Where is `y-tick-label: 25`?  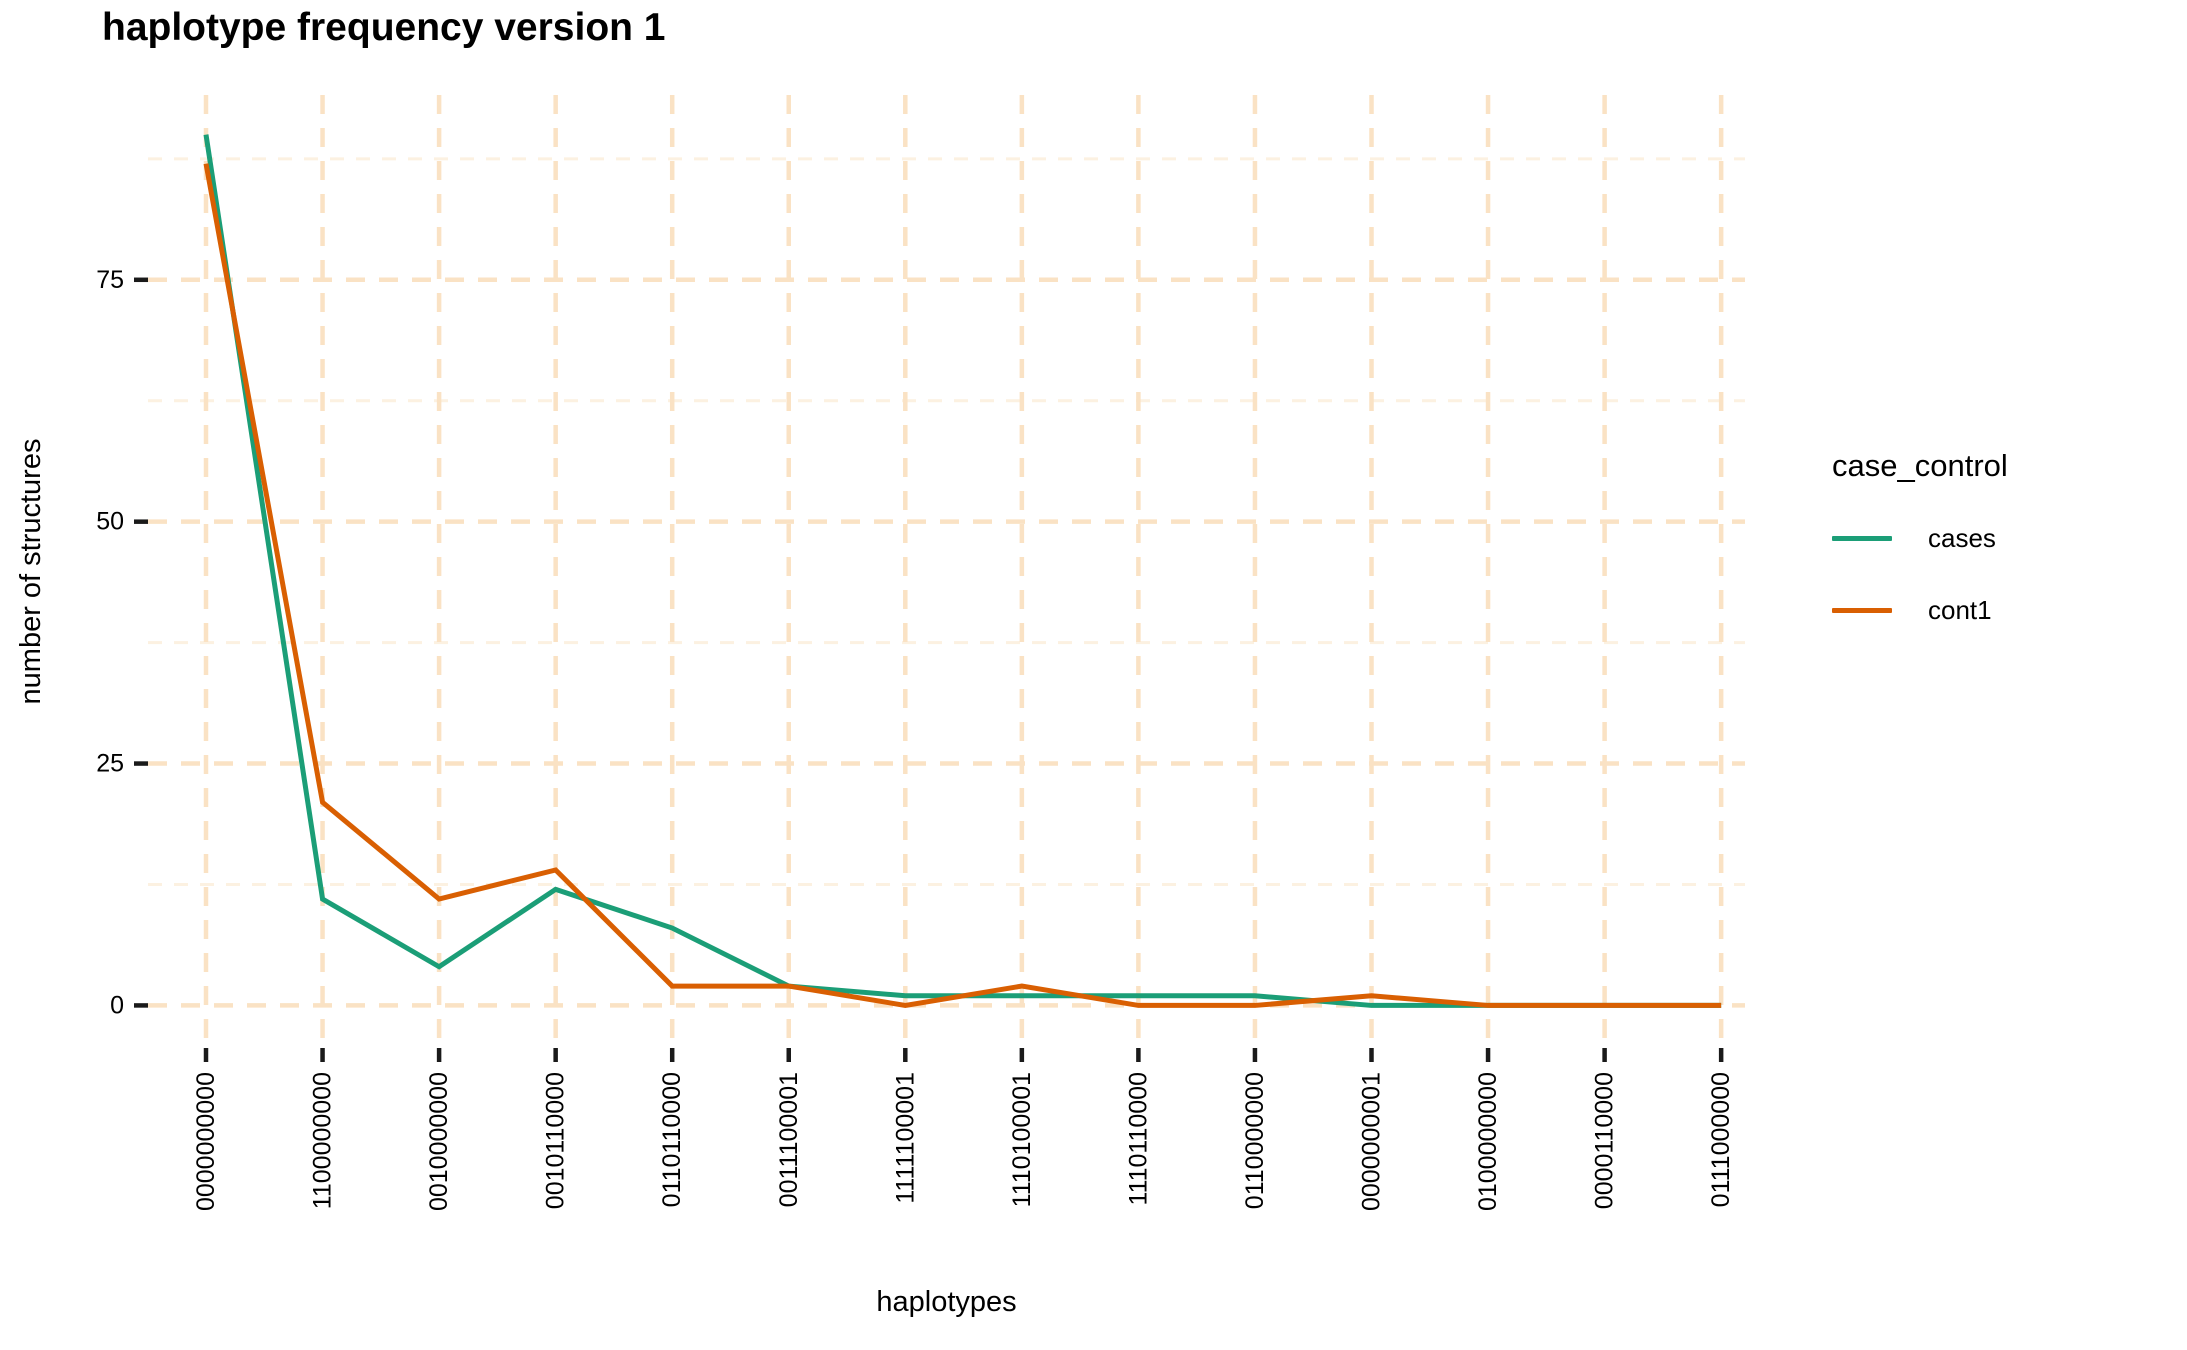
y-tick-label: 25 is located at coordinates (110, 764).